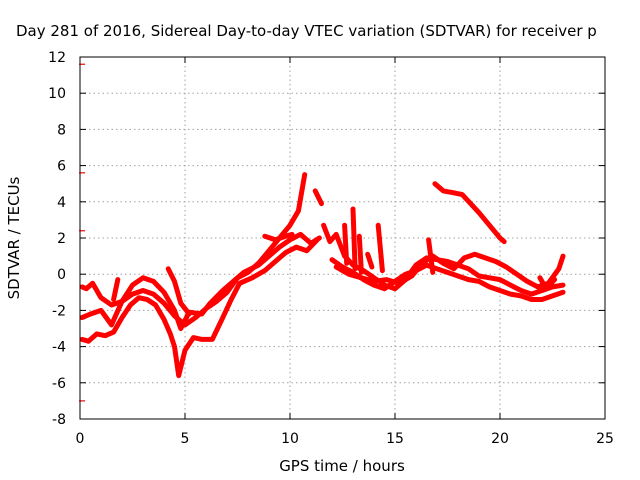  Describe the element at coordinates (61, 203) in the screenshot. I see `y-tick-label: 4` at that location.